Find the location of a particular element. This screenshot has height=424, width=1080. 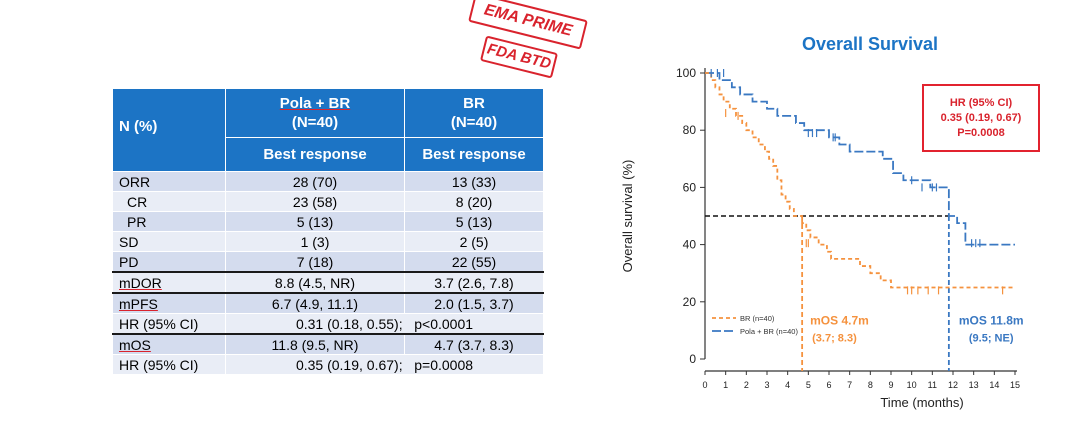

cell-br: 22 (55) is located at coordinates (474, 262).